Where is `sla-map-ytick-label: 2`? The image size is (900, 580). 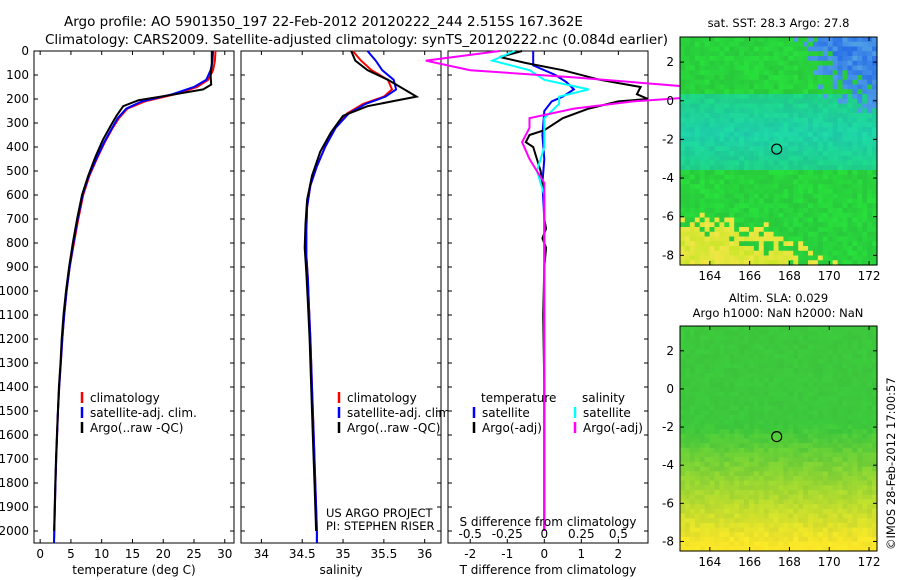 sla-map-ytick-label: 2 is located at coordinates (670, 351).